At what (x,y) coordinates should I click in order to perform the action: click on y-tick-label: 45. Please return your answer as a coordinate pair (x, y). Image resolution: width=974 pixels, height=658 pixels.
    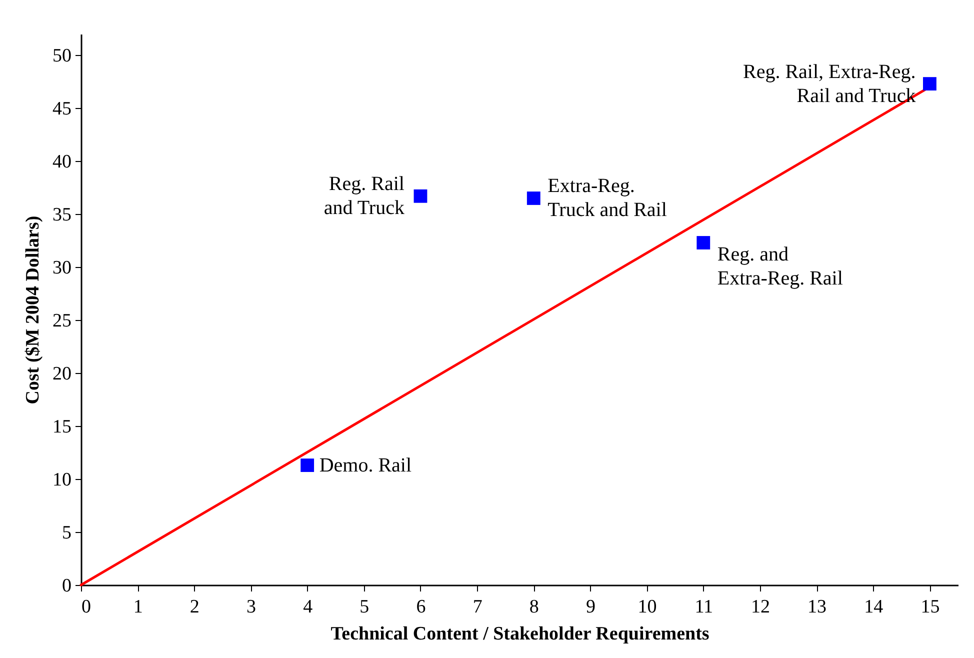
    Looking at the image, I should click on (62, 109).